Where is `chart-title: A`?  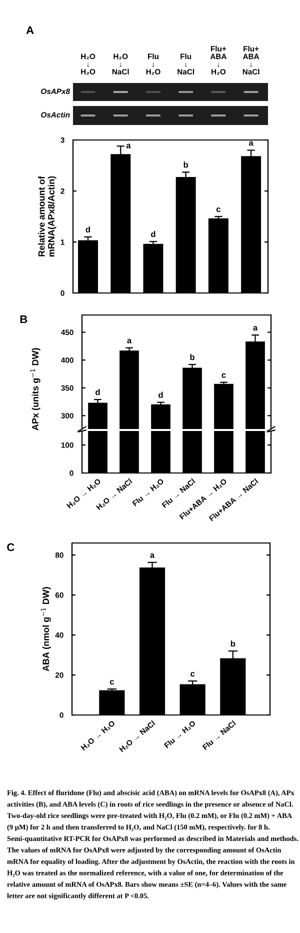
chart-title: A is located at coordinates (30, 30).